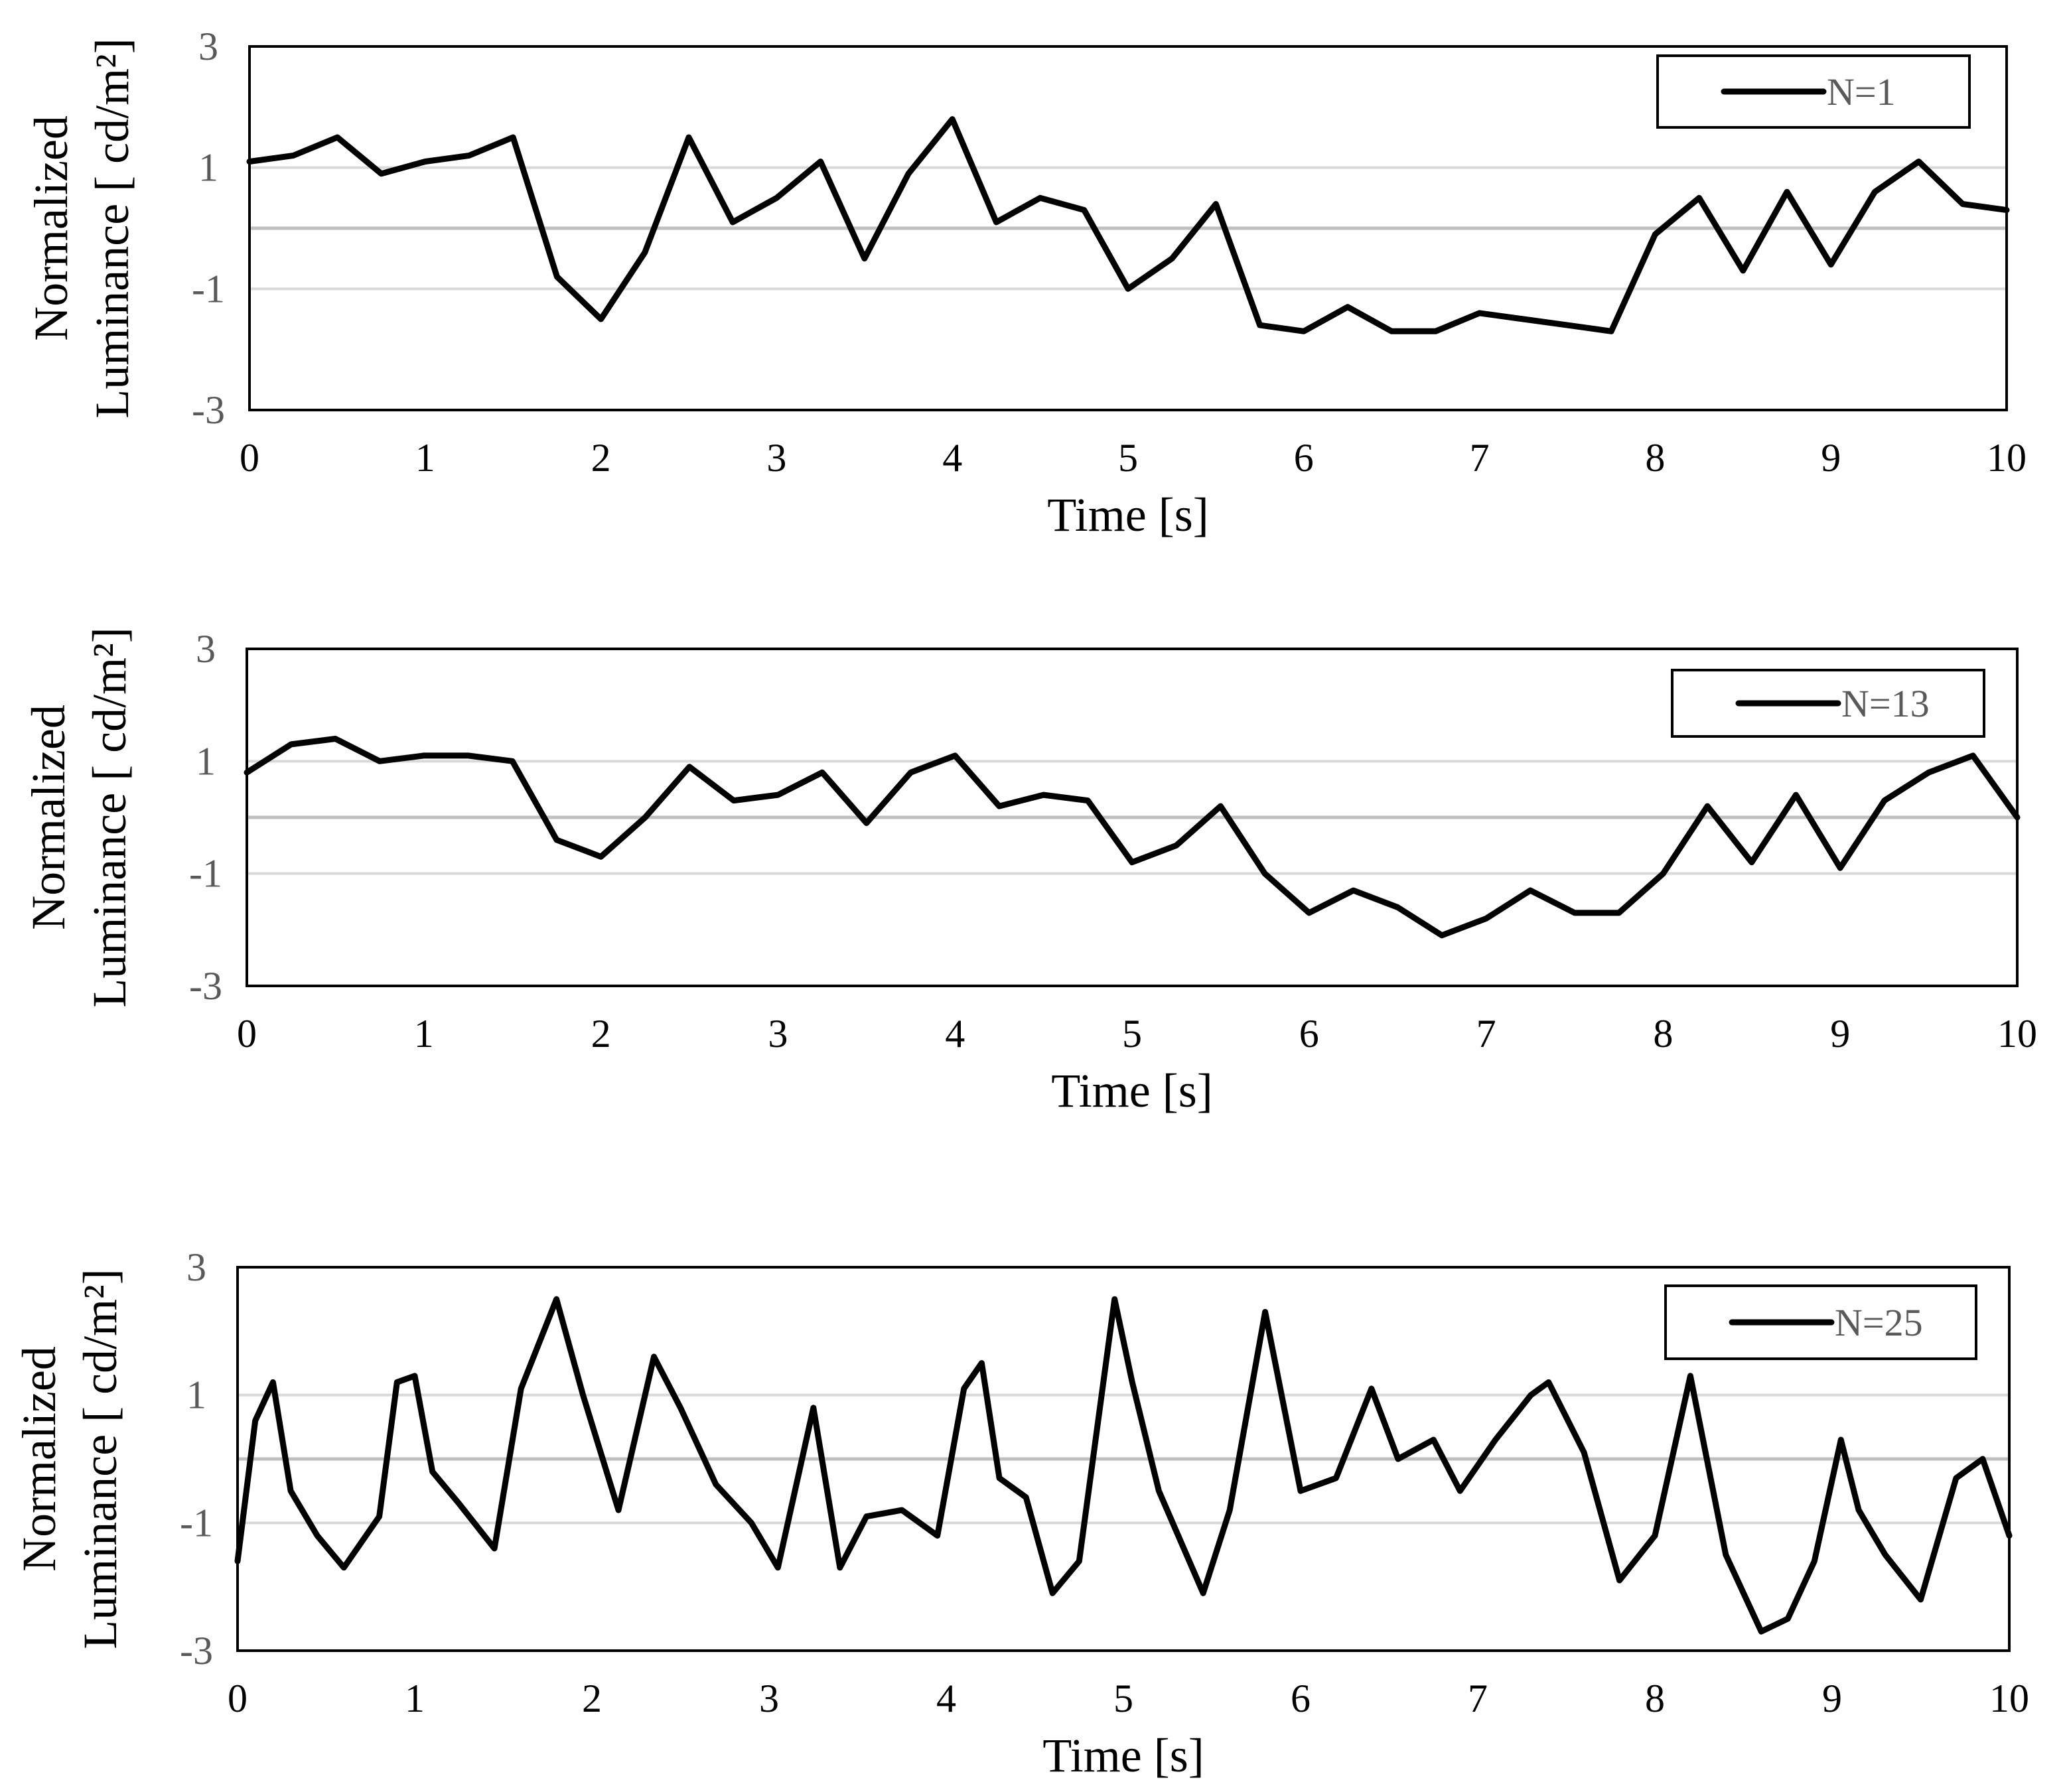 The width and height of the screenshot is (2067, 1792). What do you see at coordinates (1309, 1034) in the screenshot?
I see `x-tick-label: 6` at bounding box center [1309, 1034].